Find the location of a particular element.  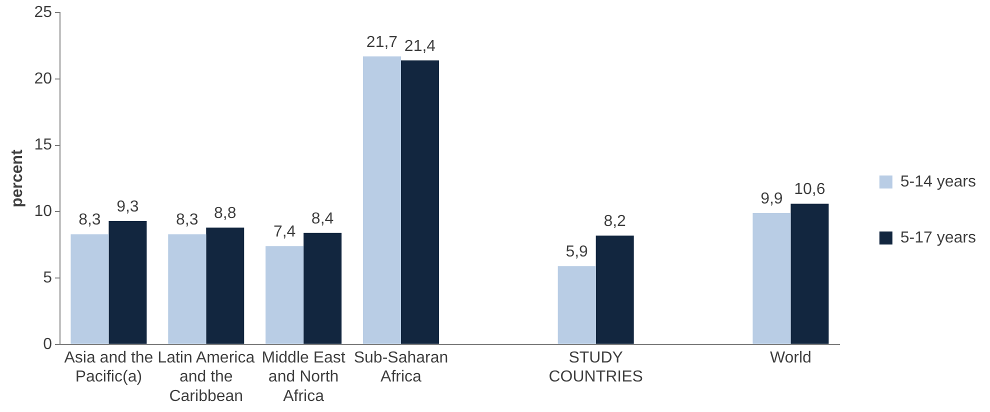

y-tick-label: 10 is located at coordinates (43, 211).